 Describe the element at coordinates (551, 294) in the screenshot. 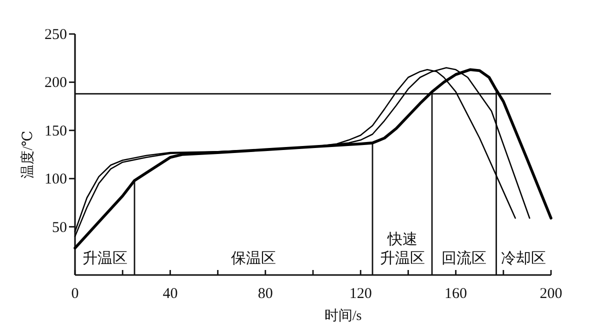

I see `x-tick-label: 200` at that location.